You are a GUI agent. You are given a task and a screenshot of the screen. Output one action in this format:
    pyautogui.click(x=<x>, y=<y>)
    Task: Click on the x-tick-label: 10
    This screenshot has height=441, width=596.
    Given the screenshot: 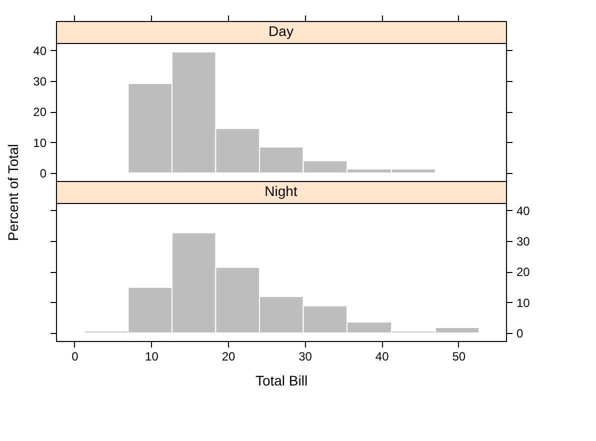 What is the action you would take?
    pyautogui.click(x=152, y=357)
    